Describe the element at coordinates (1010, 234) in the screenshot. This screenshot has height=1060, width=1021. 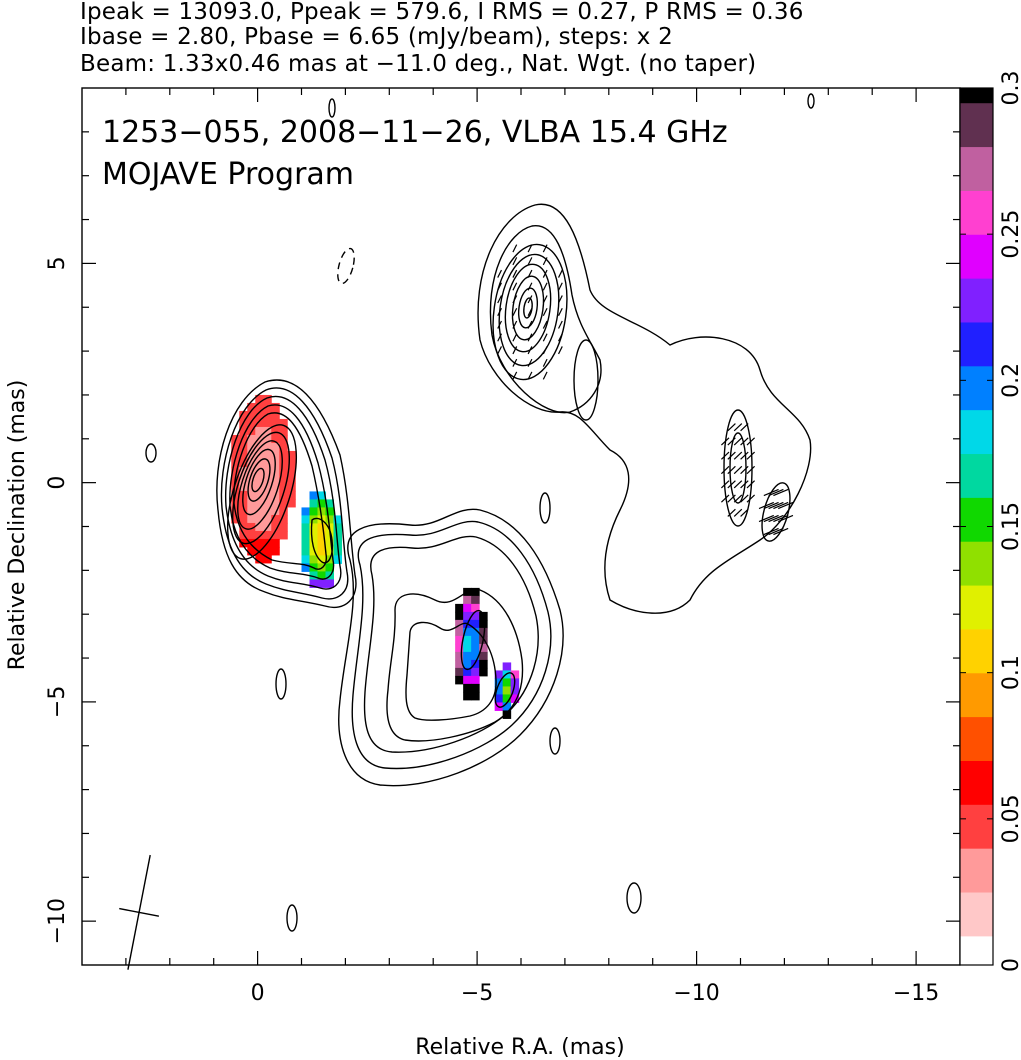
I see `colorbar-tick-label: 0.25` at that location.